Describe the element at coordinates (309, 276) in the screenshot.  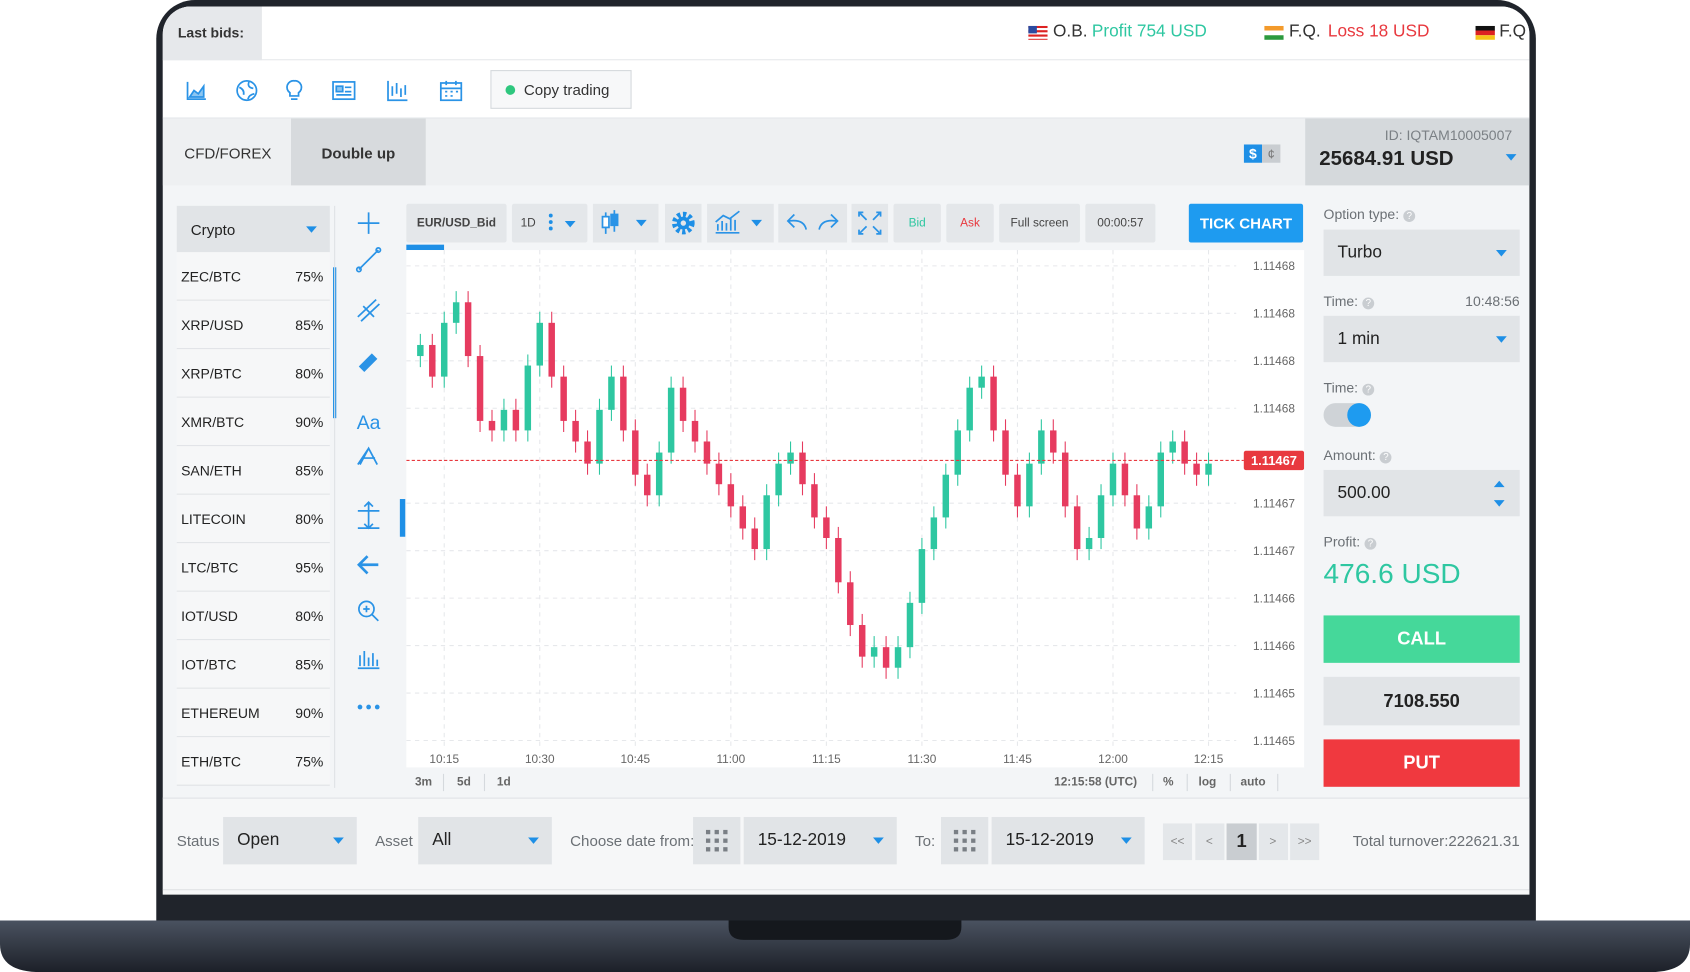
I see `asset-payout: 75%` at that location.